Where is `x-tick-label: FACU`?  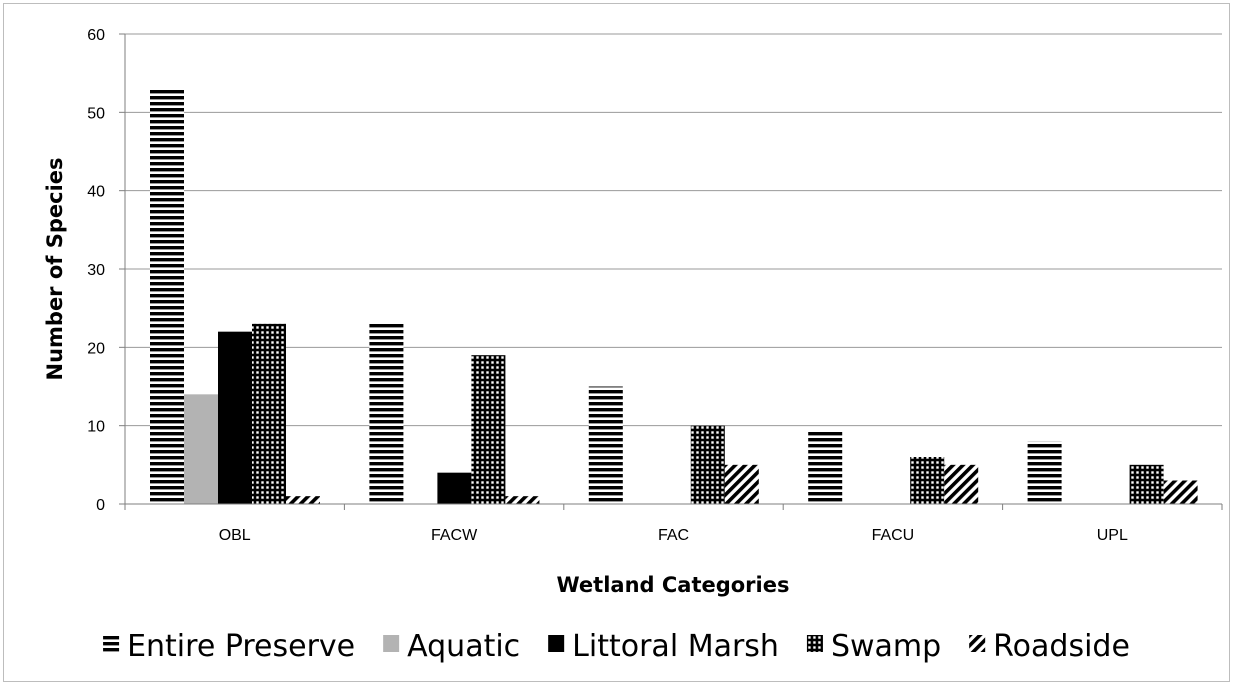
x-tick-label: FACU is located at coordinates (893, 535).